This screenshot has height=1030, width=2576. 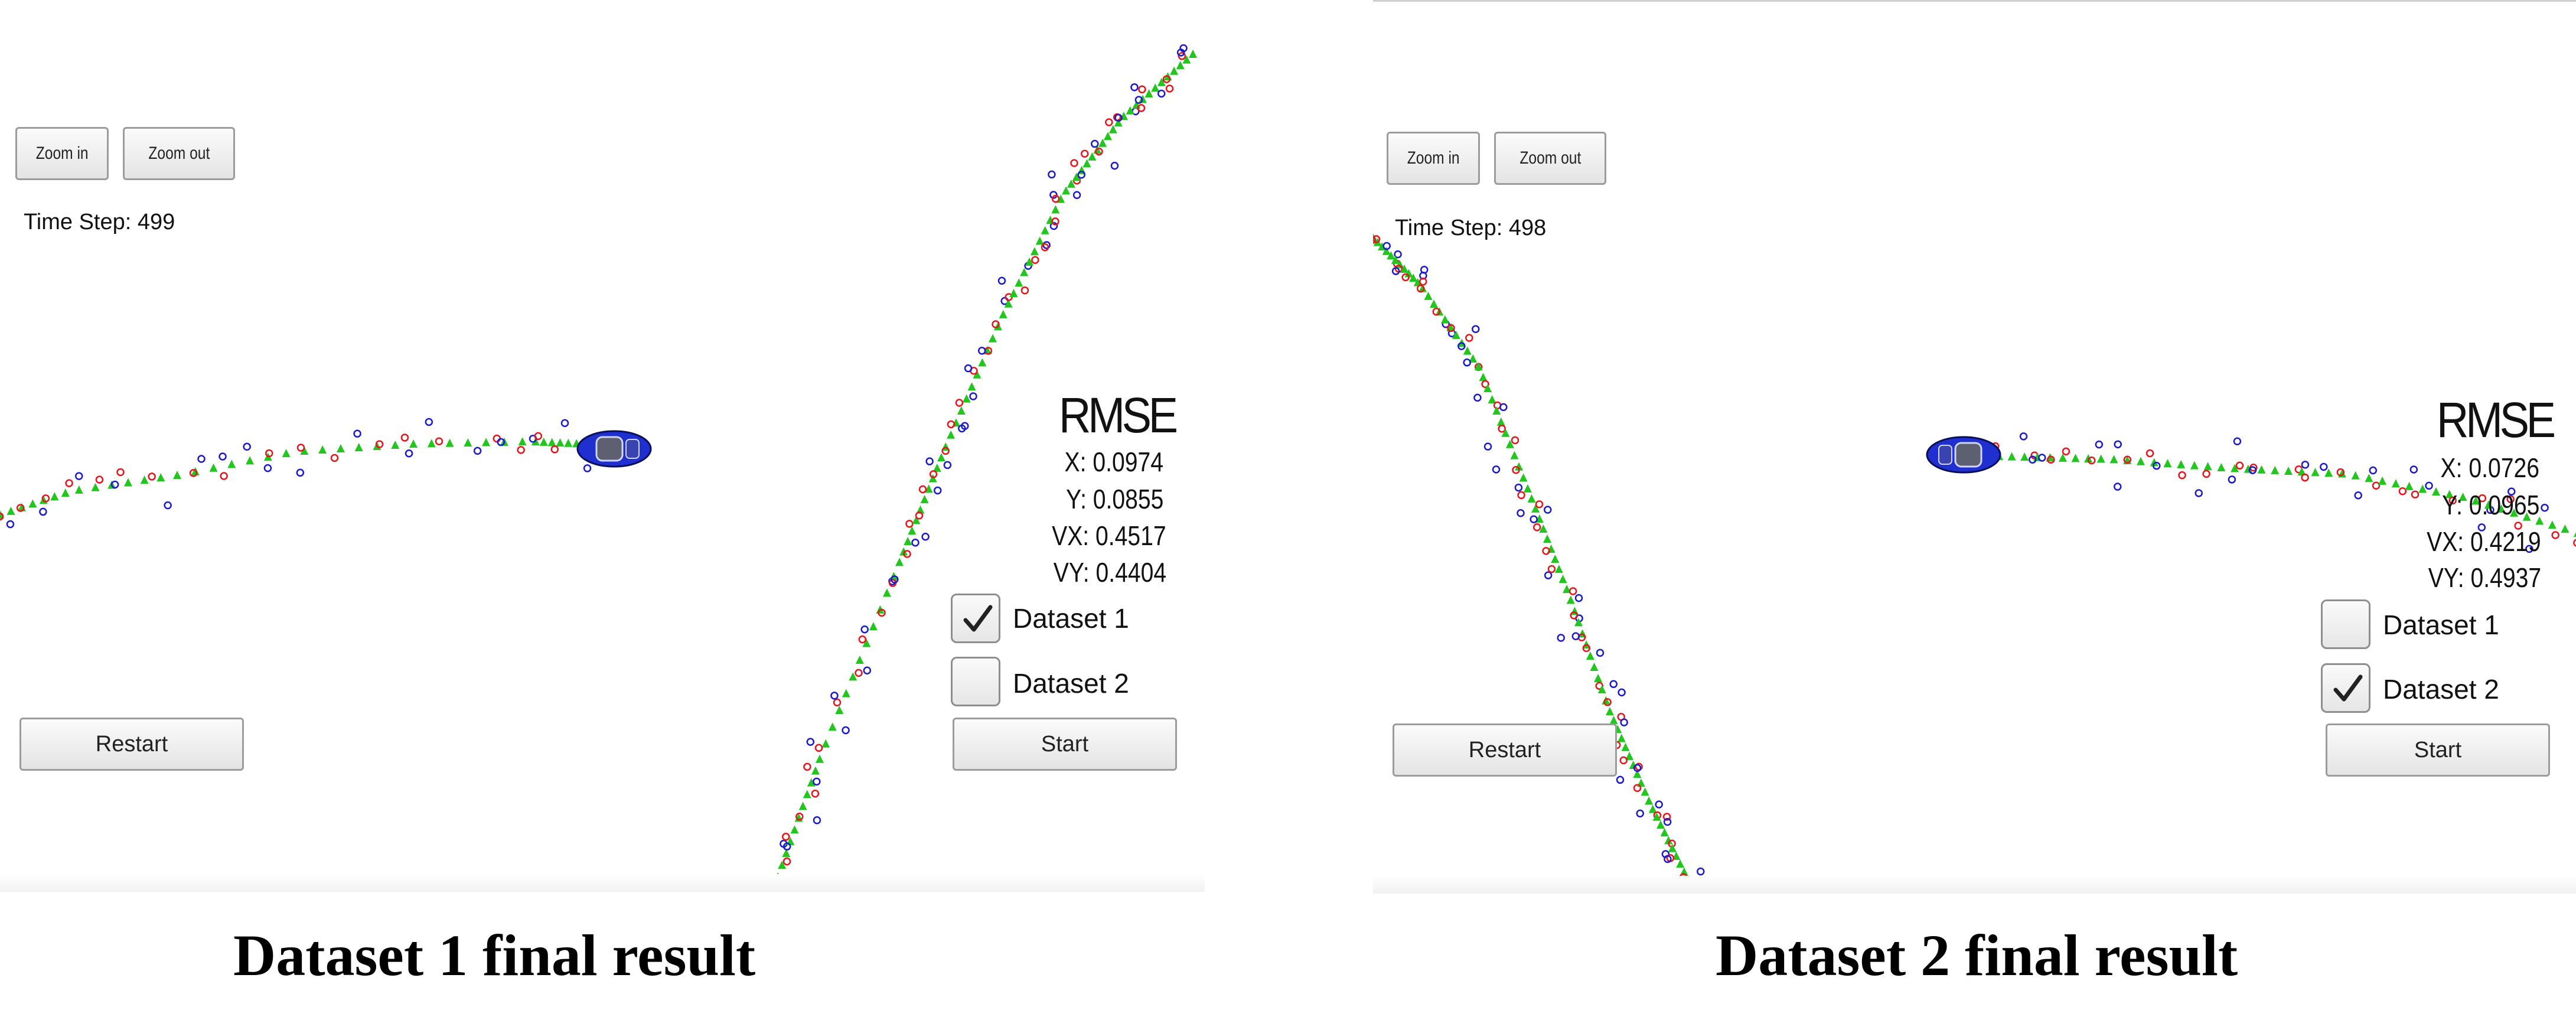 I want to click on rmse-x: X: 0.0726, so click(x=2490, y=468).